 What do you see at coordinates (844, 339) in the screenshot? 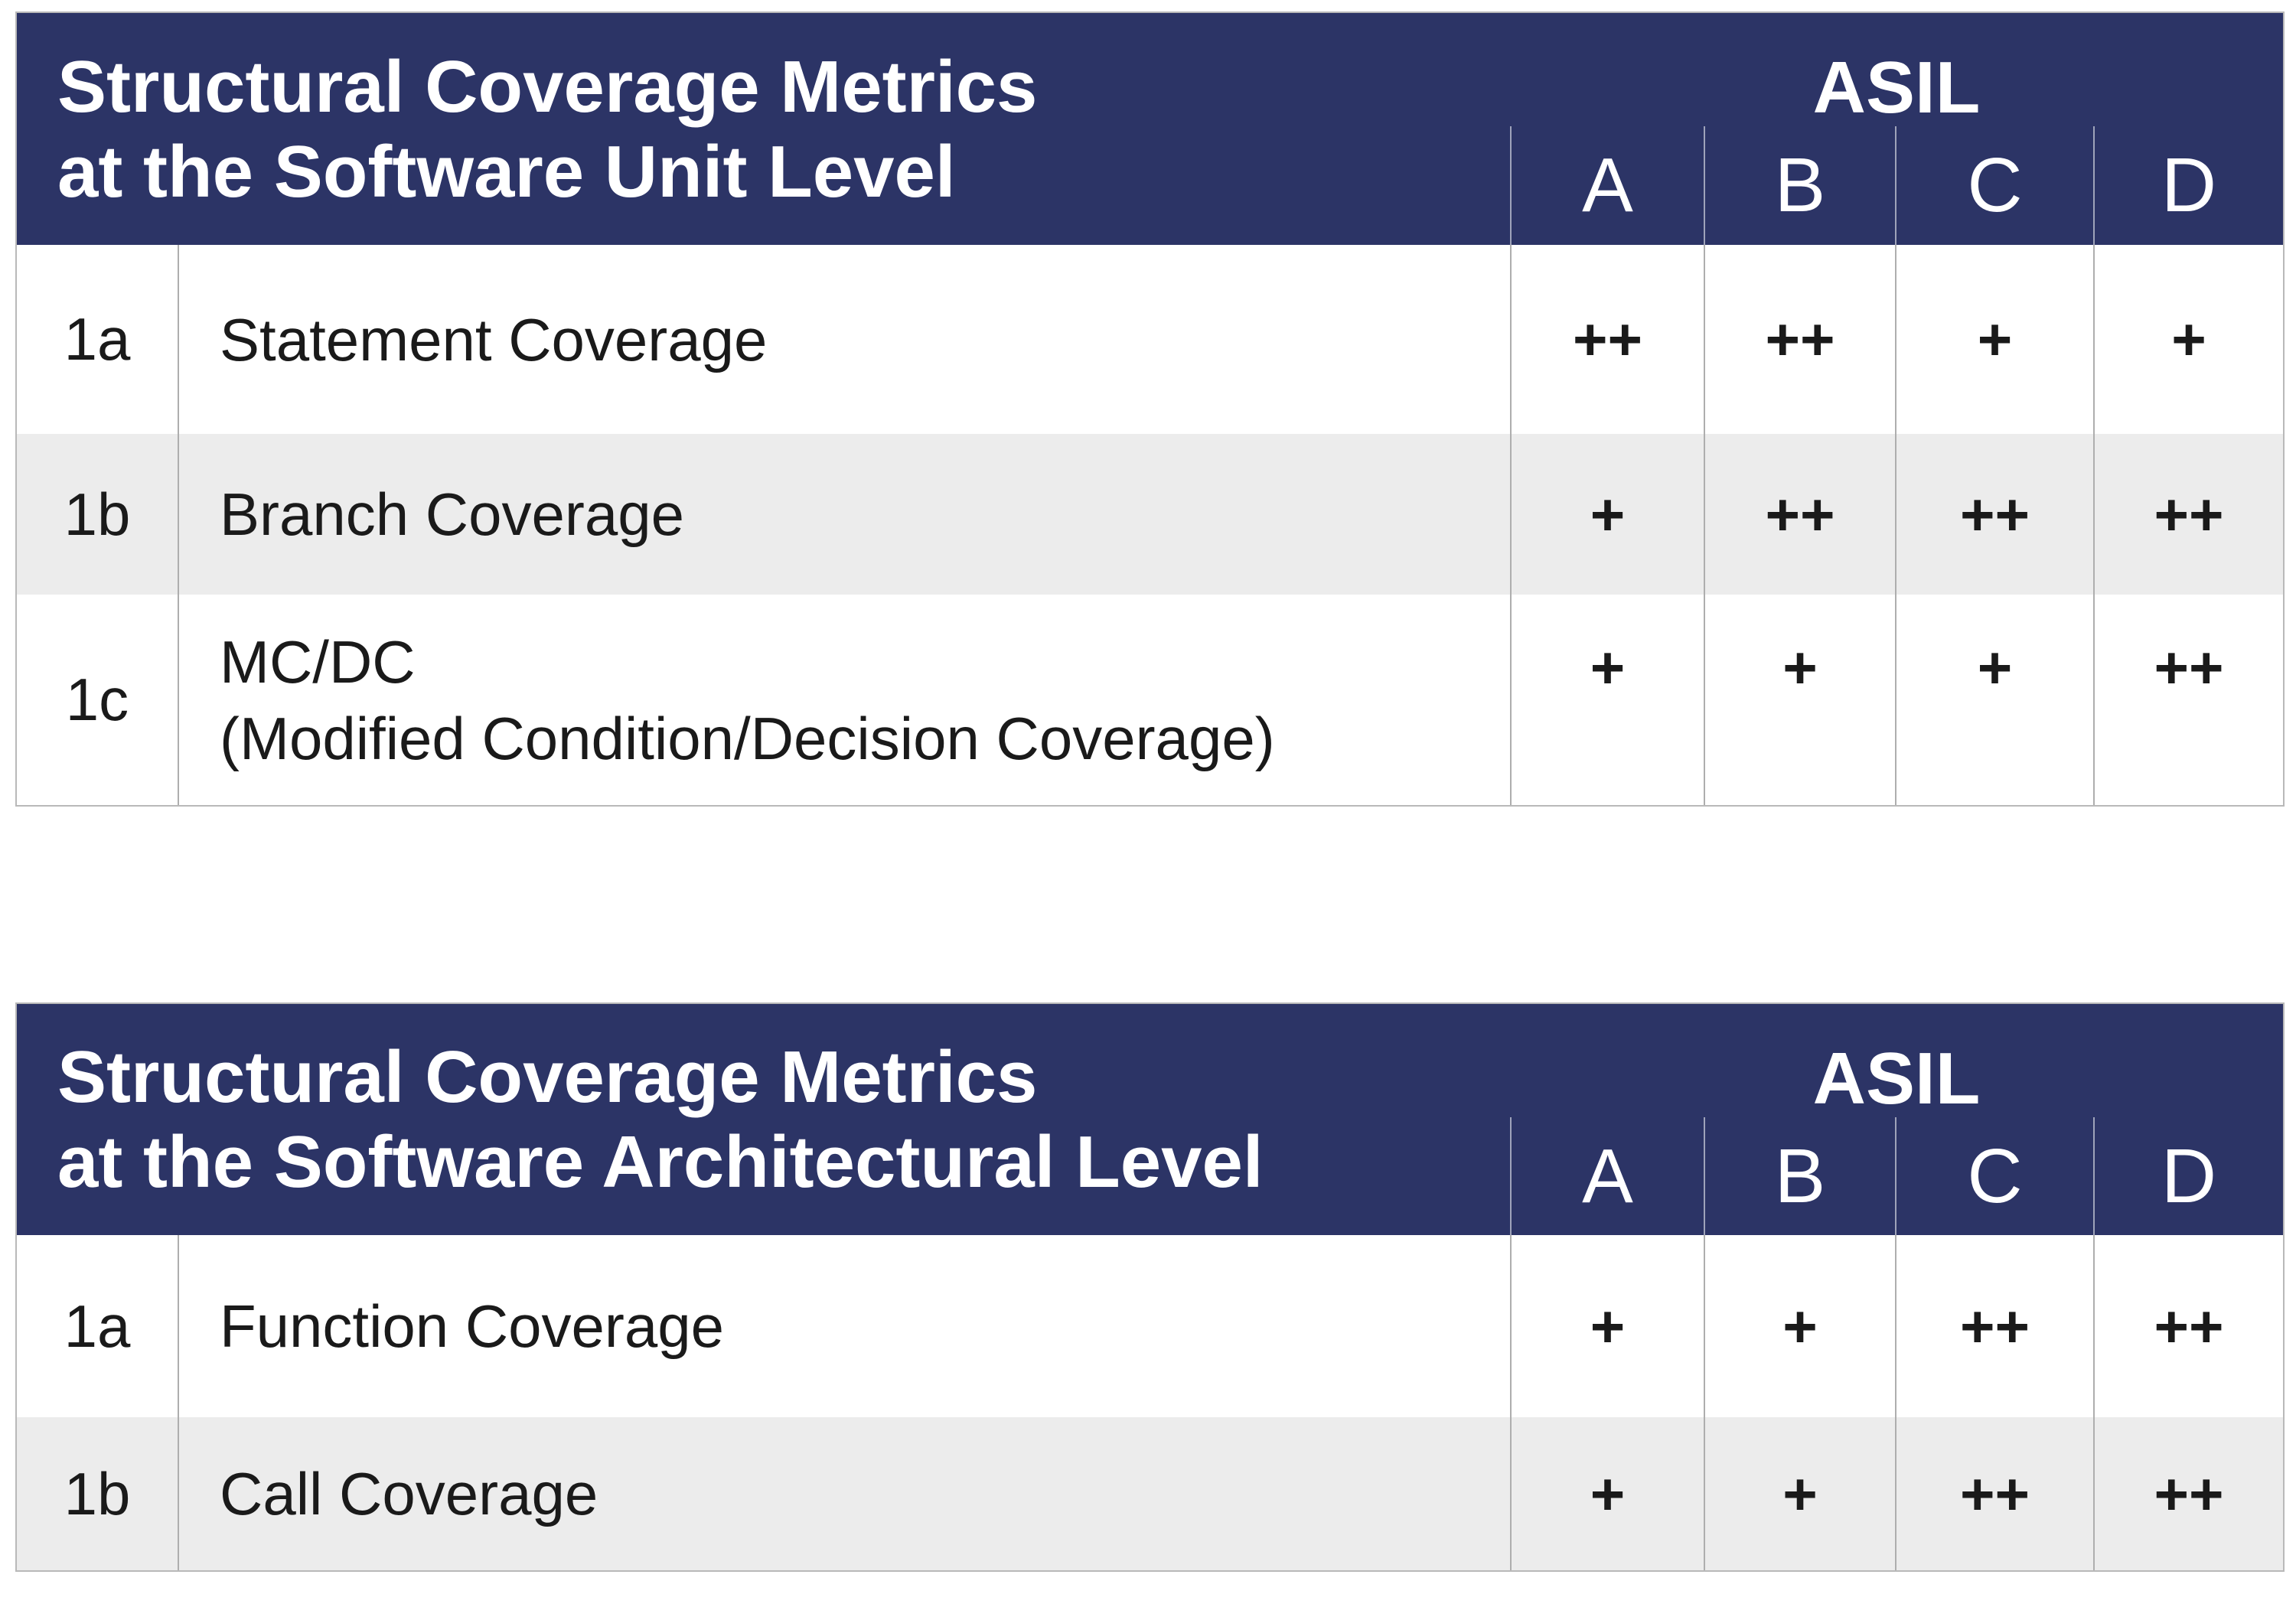
I see `metric-name: Statement Coverage` at bounding box center [844, 339].